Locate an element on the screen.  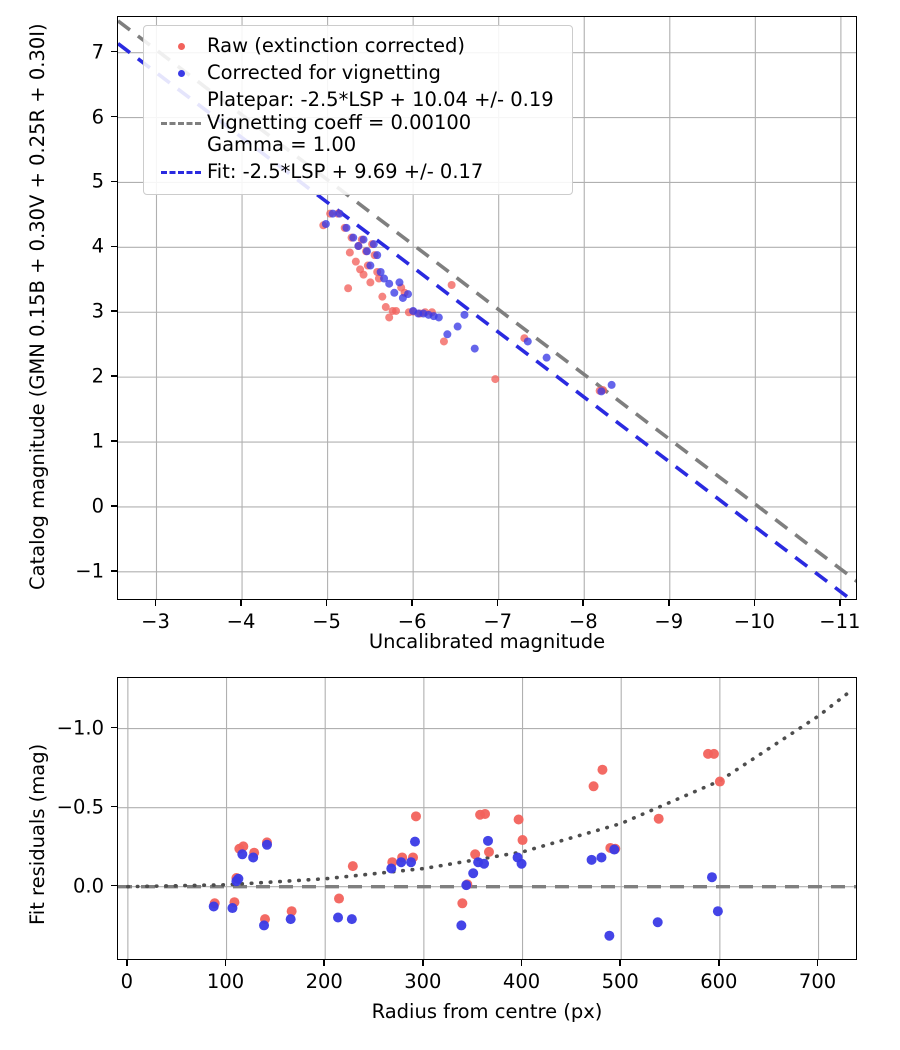
x-tick-label: 700 is located at coordinates (817, 981).